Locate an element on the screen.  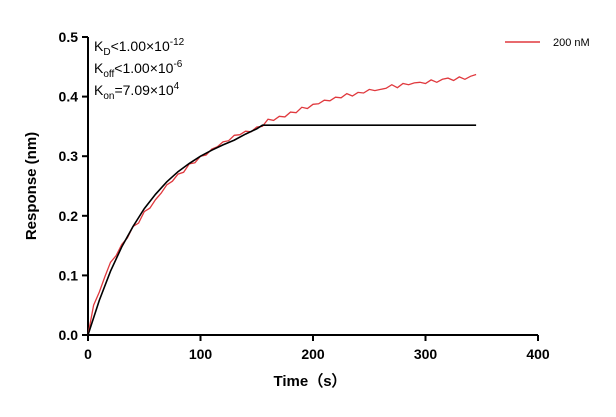
y-tick-label: 0.2 is located at coordinates (69, 216).